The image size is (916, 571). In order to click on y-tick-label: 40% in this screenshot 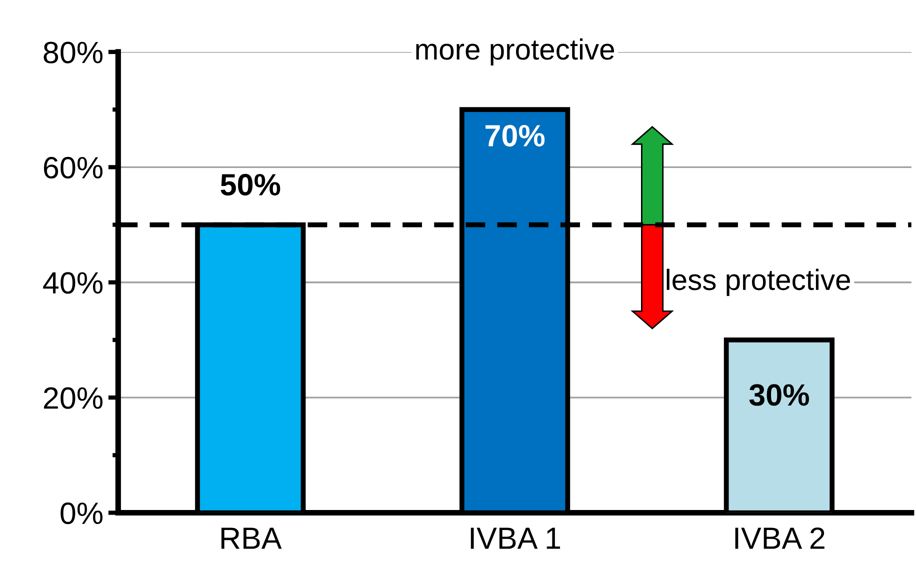, I will do `click(72, 283)`.